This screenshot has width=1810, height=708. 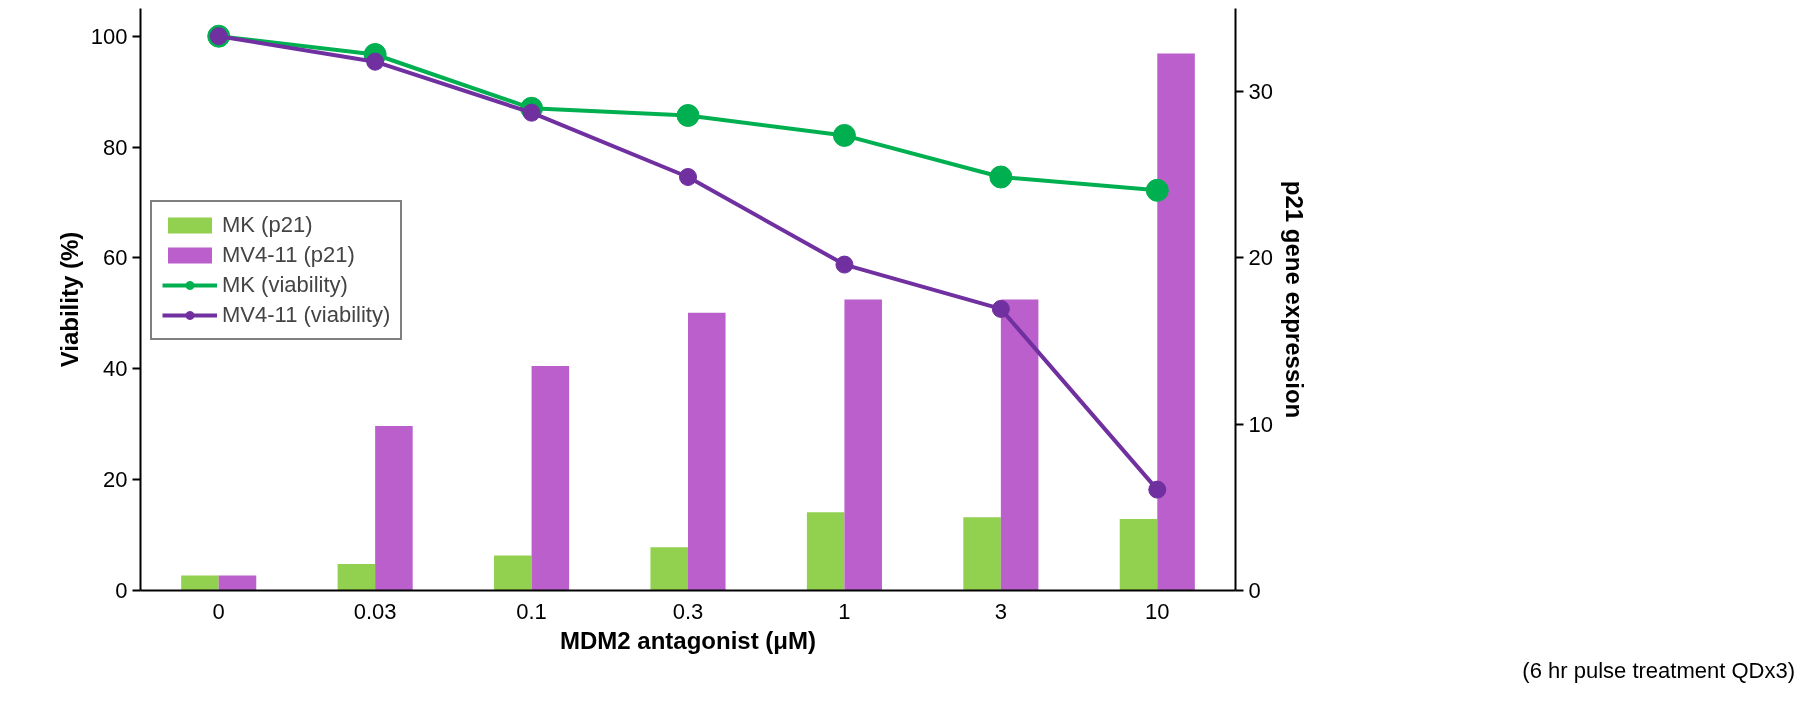 What do you see at coordinates (115, 369) in the screenshot?
I see `y-tick-label: 40` at bounding box center [115, 369].